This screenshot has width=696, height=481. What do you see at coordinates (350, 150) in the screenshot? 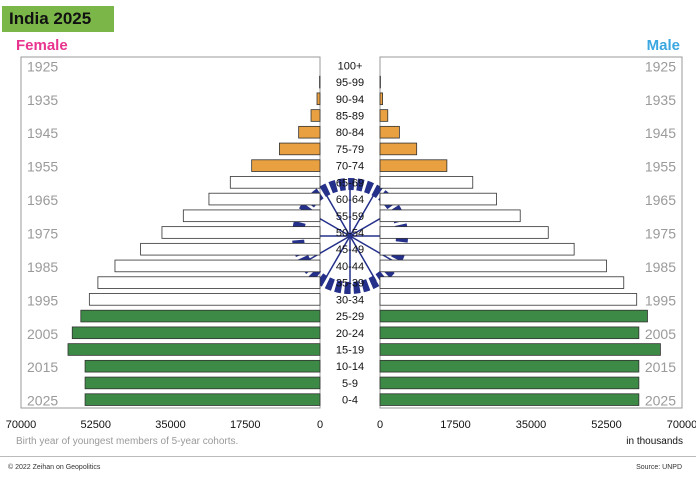
I see `age-label: 75-79` at bounding box center [350, 150].